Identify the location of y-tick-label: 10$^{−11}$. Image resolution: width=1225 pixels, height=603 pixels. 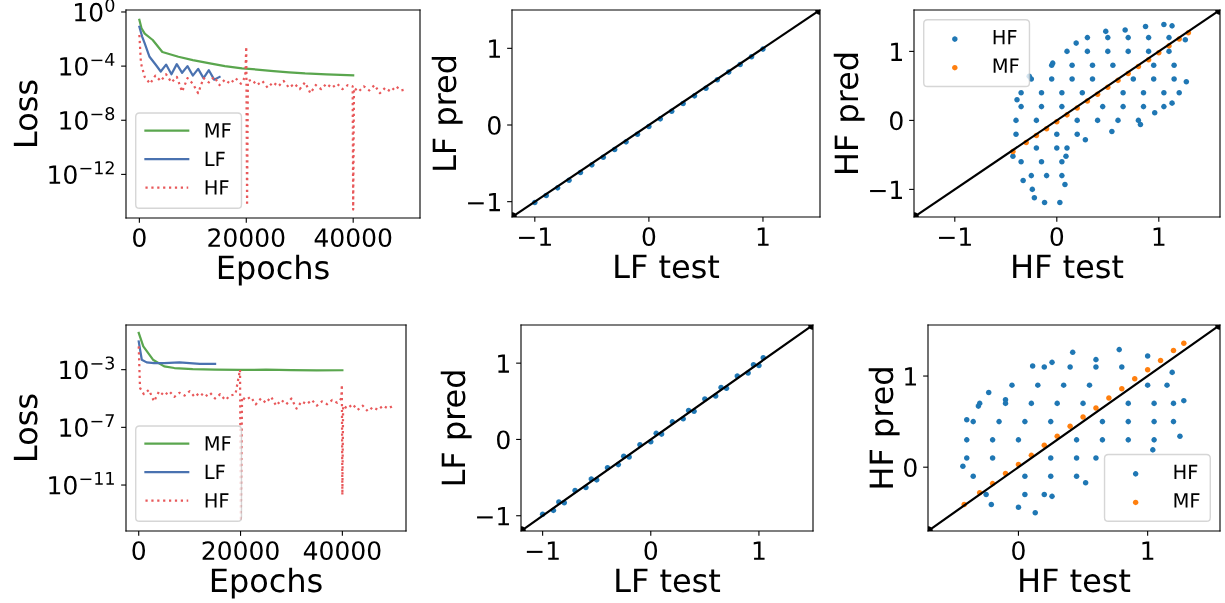
(81, 483).